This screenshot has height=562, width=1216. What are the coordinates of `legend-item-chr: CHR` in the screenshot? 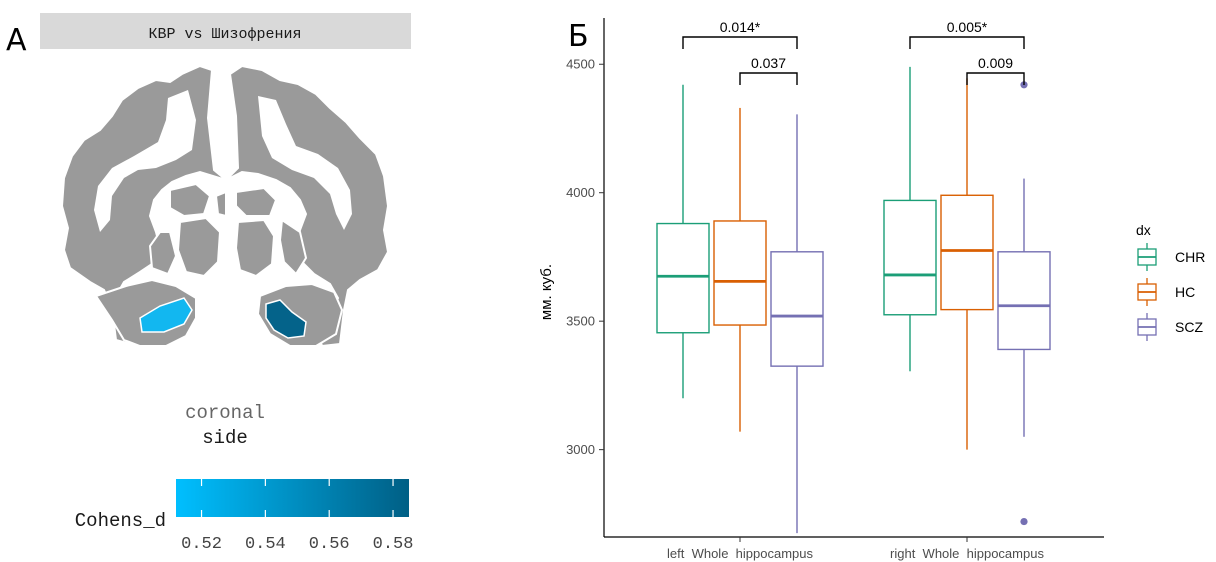 It's located at (1171, 257).